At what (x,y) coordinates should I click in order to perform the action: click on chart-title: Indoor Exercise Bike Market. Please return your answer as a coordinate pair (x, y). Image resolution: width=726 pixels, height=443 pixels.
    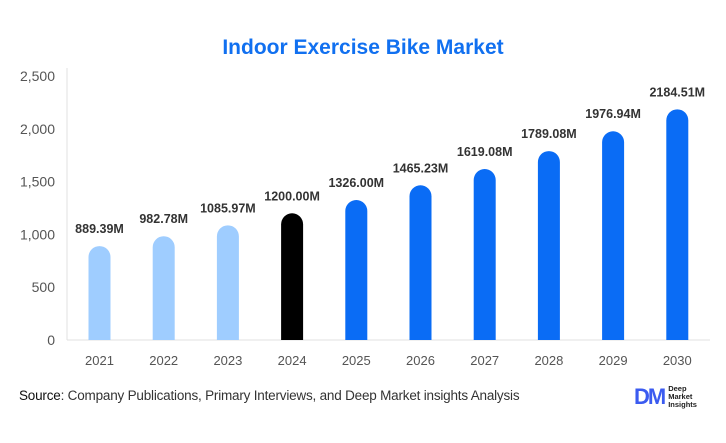
    Looking at the image, I should click on (363, 47).